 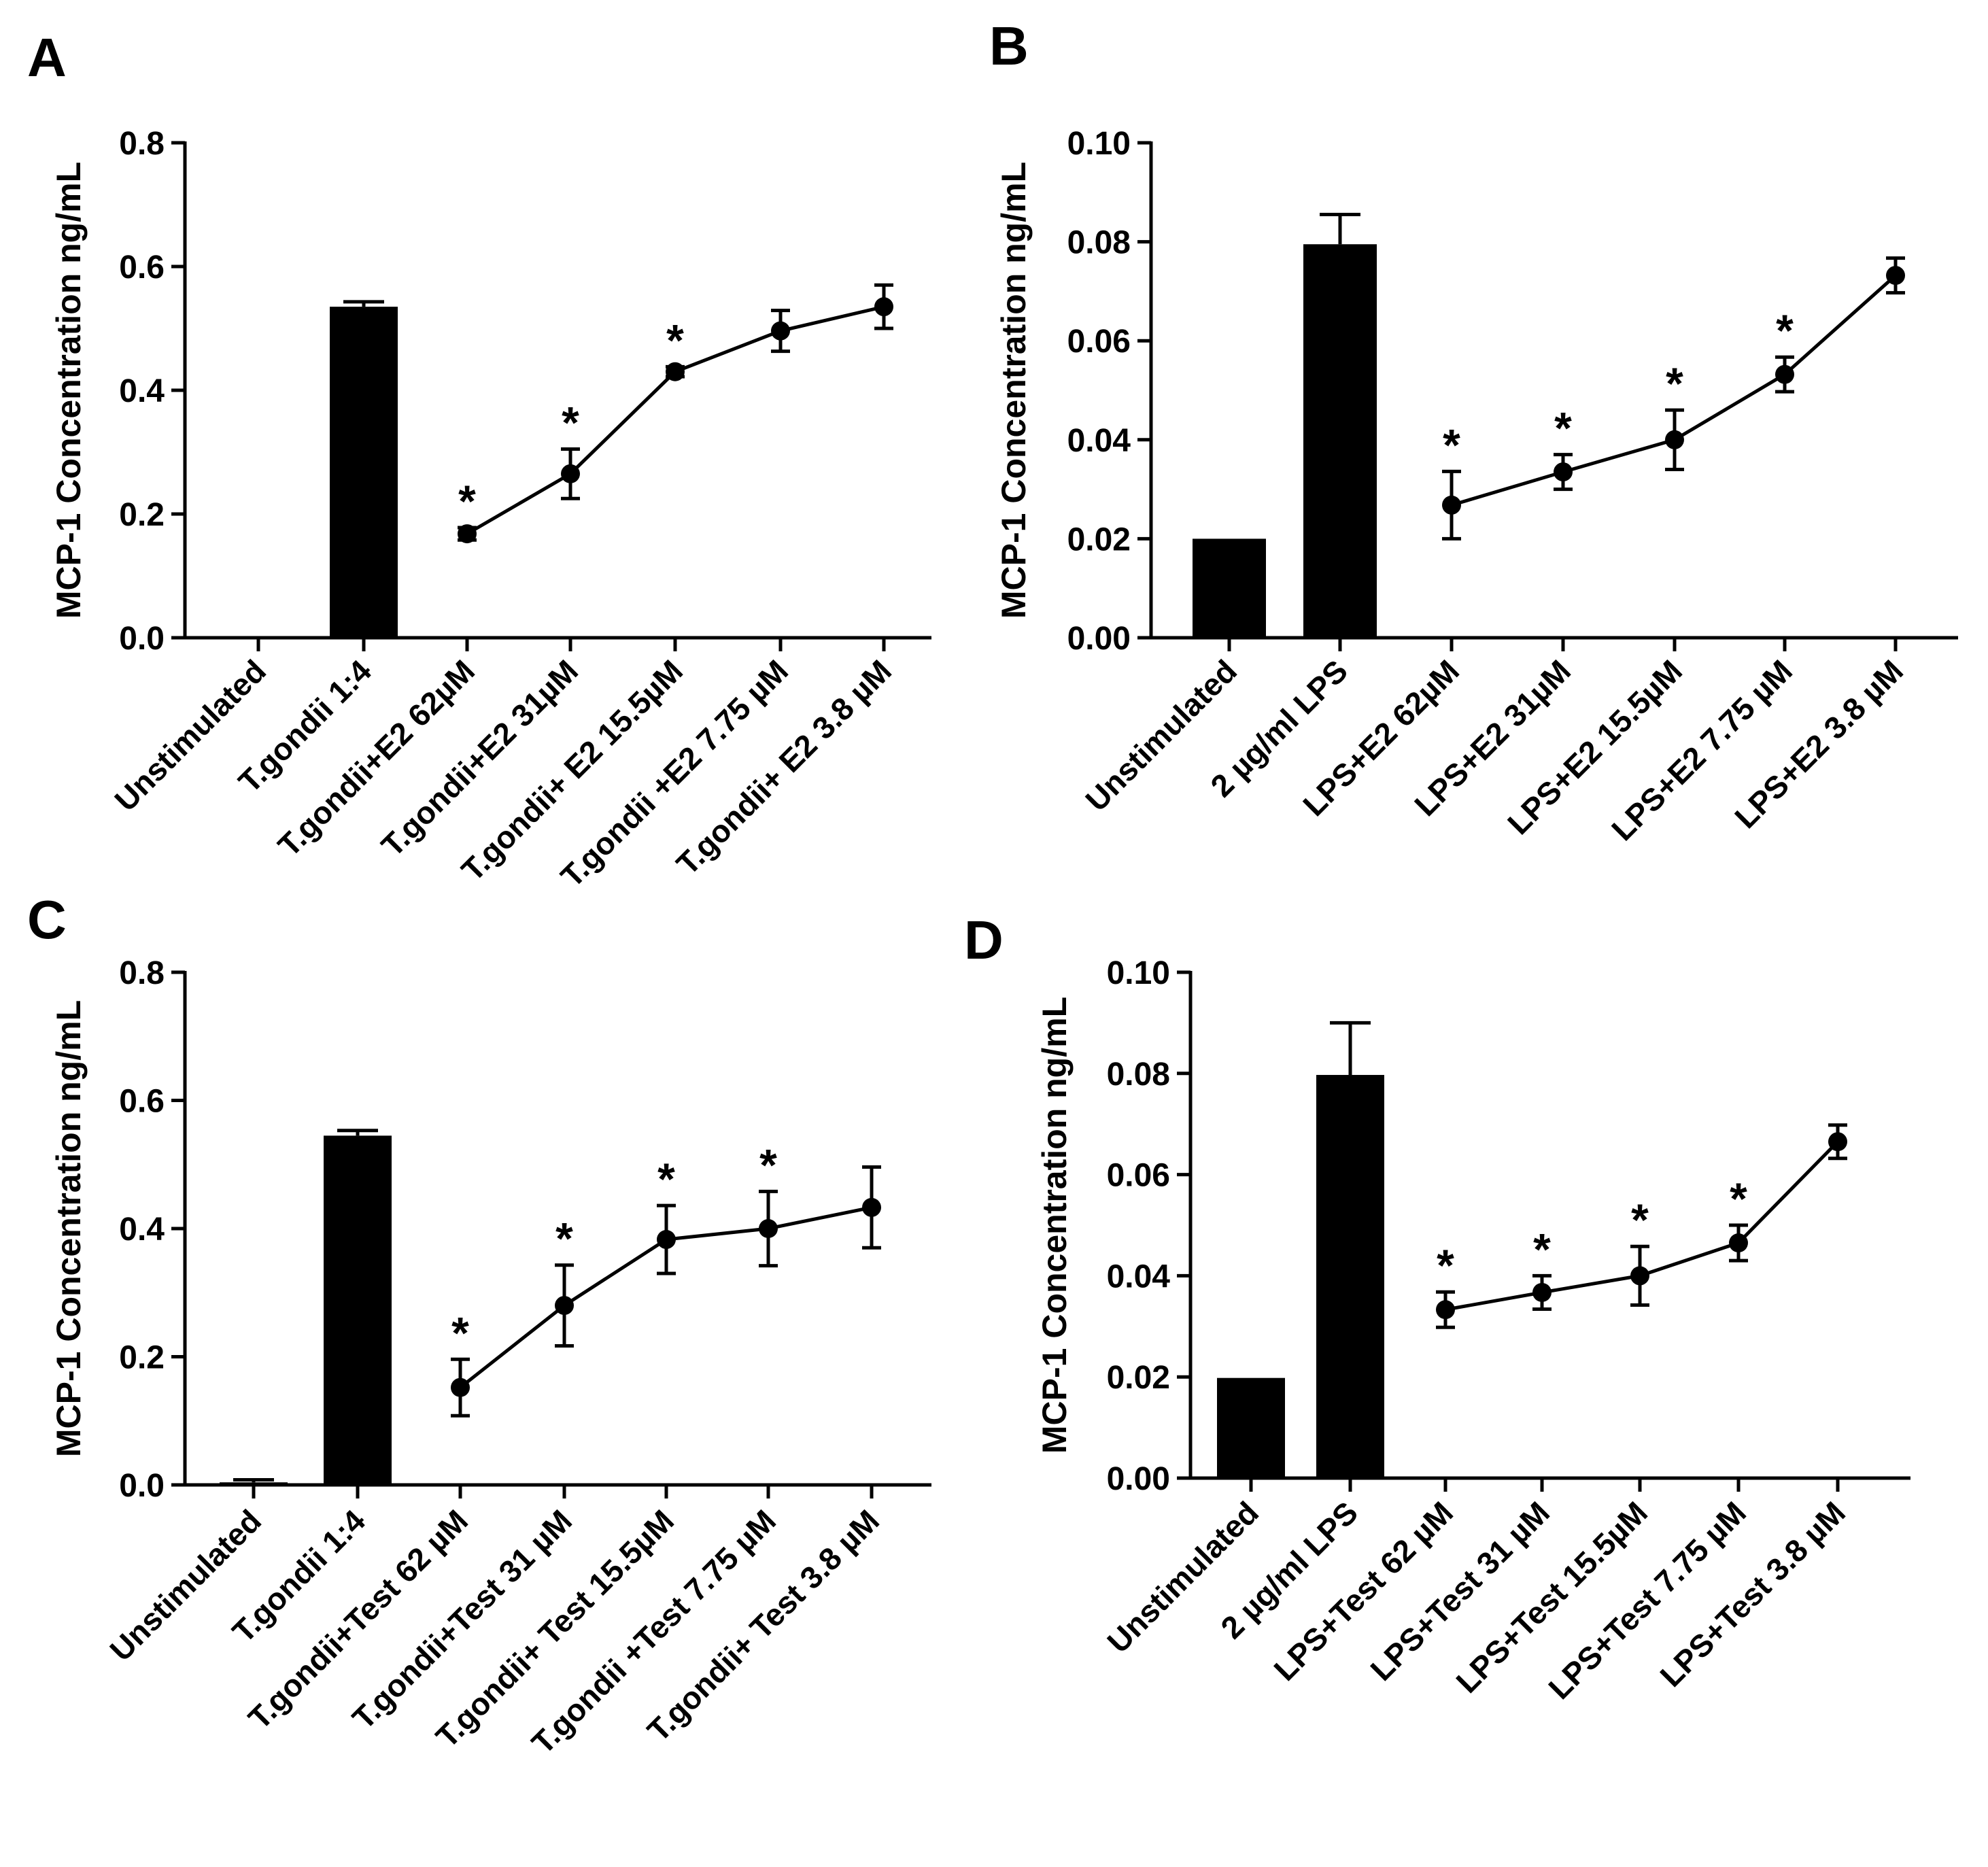 I want to click on panel-letter: A, so click(x=47, y=57).